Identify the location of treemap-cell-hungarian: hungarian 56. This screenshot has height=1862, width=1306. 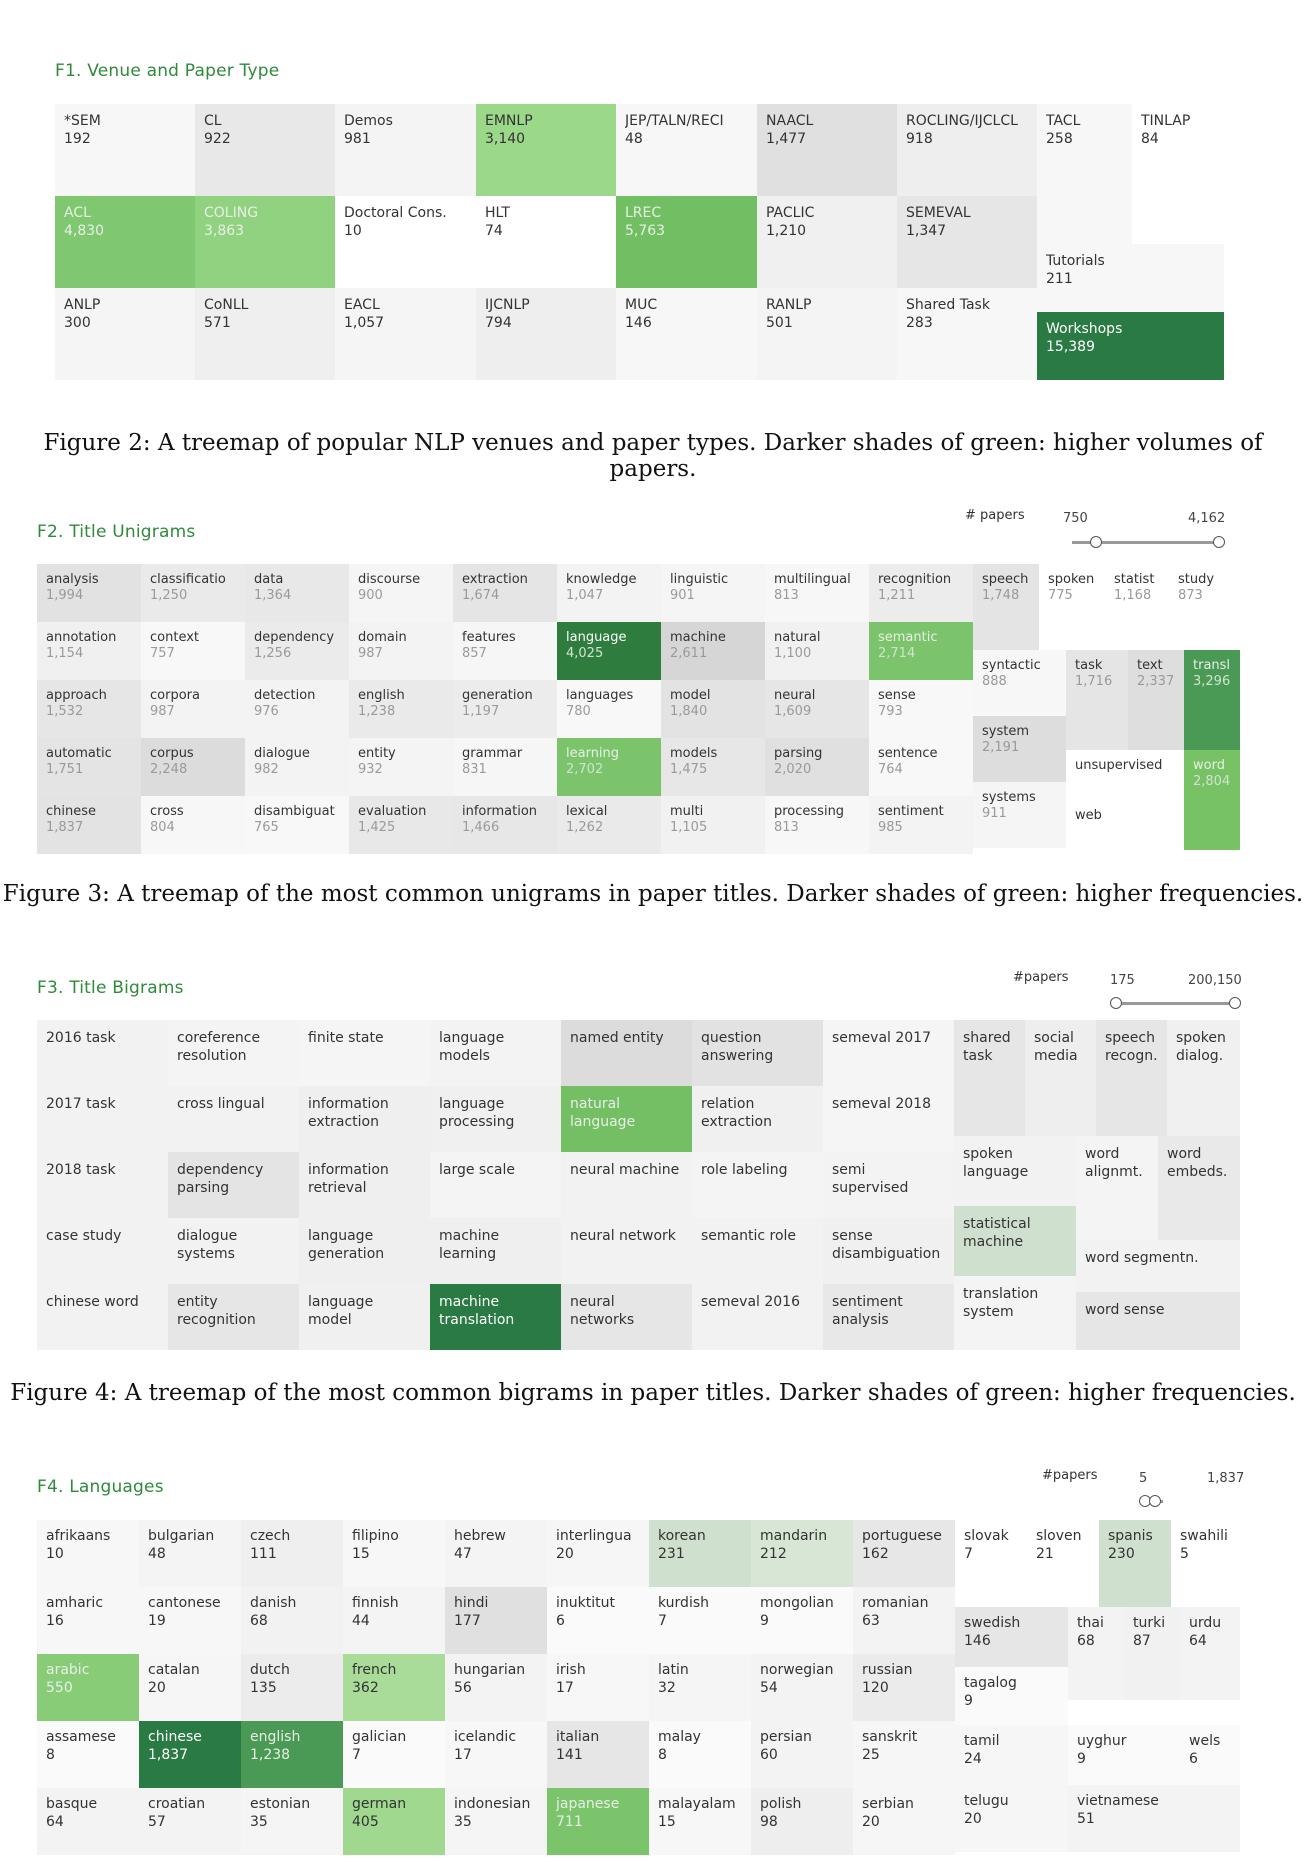
(496, 1687).